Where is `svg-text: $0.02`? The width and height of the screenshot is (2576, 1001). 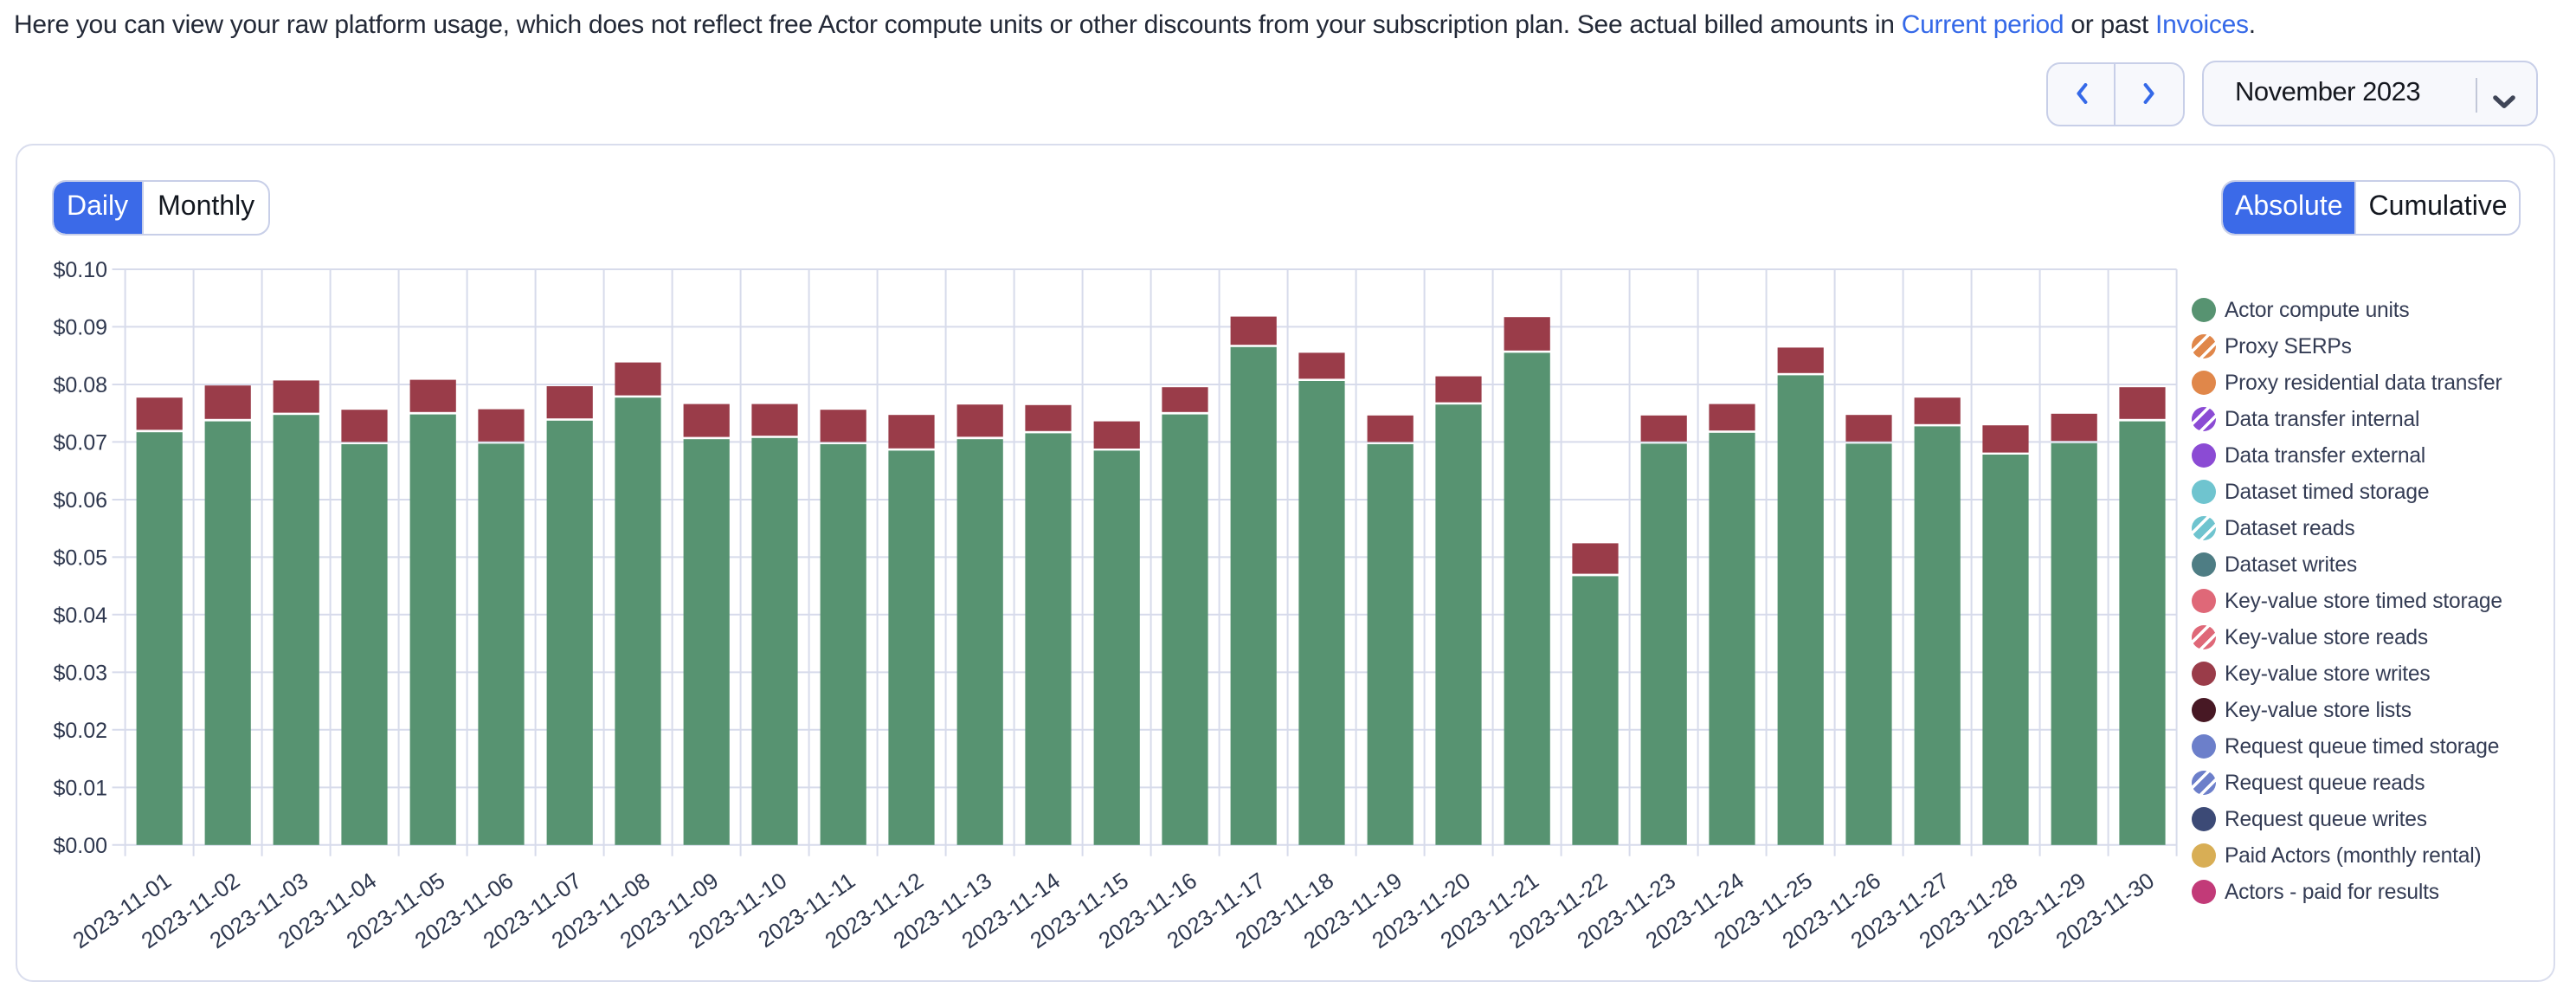
svg-text: $0.02 is located at coordinates (80, 731).